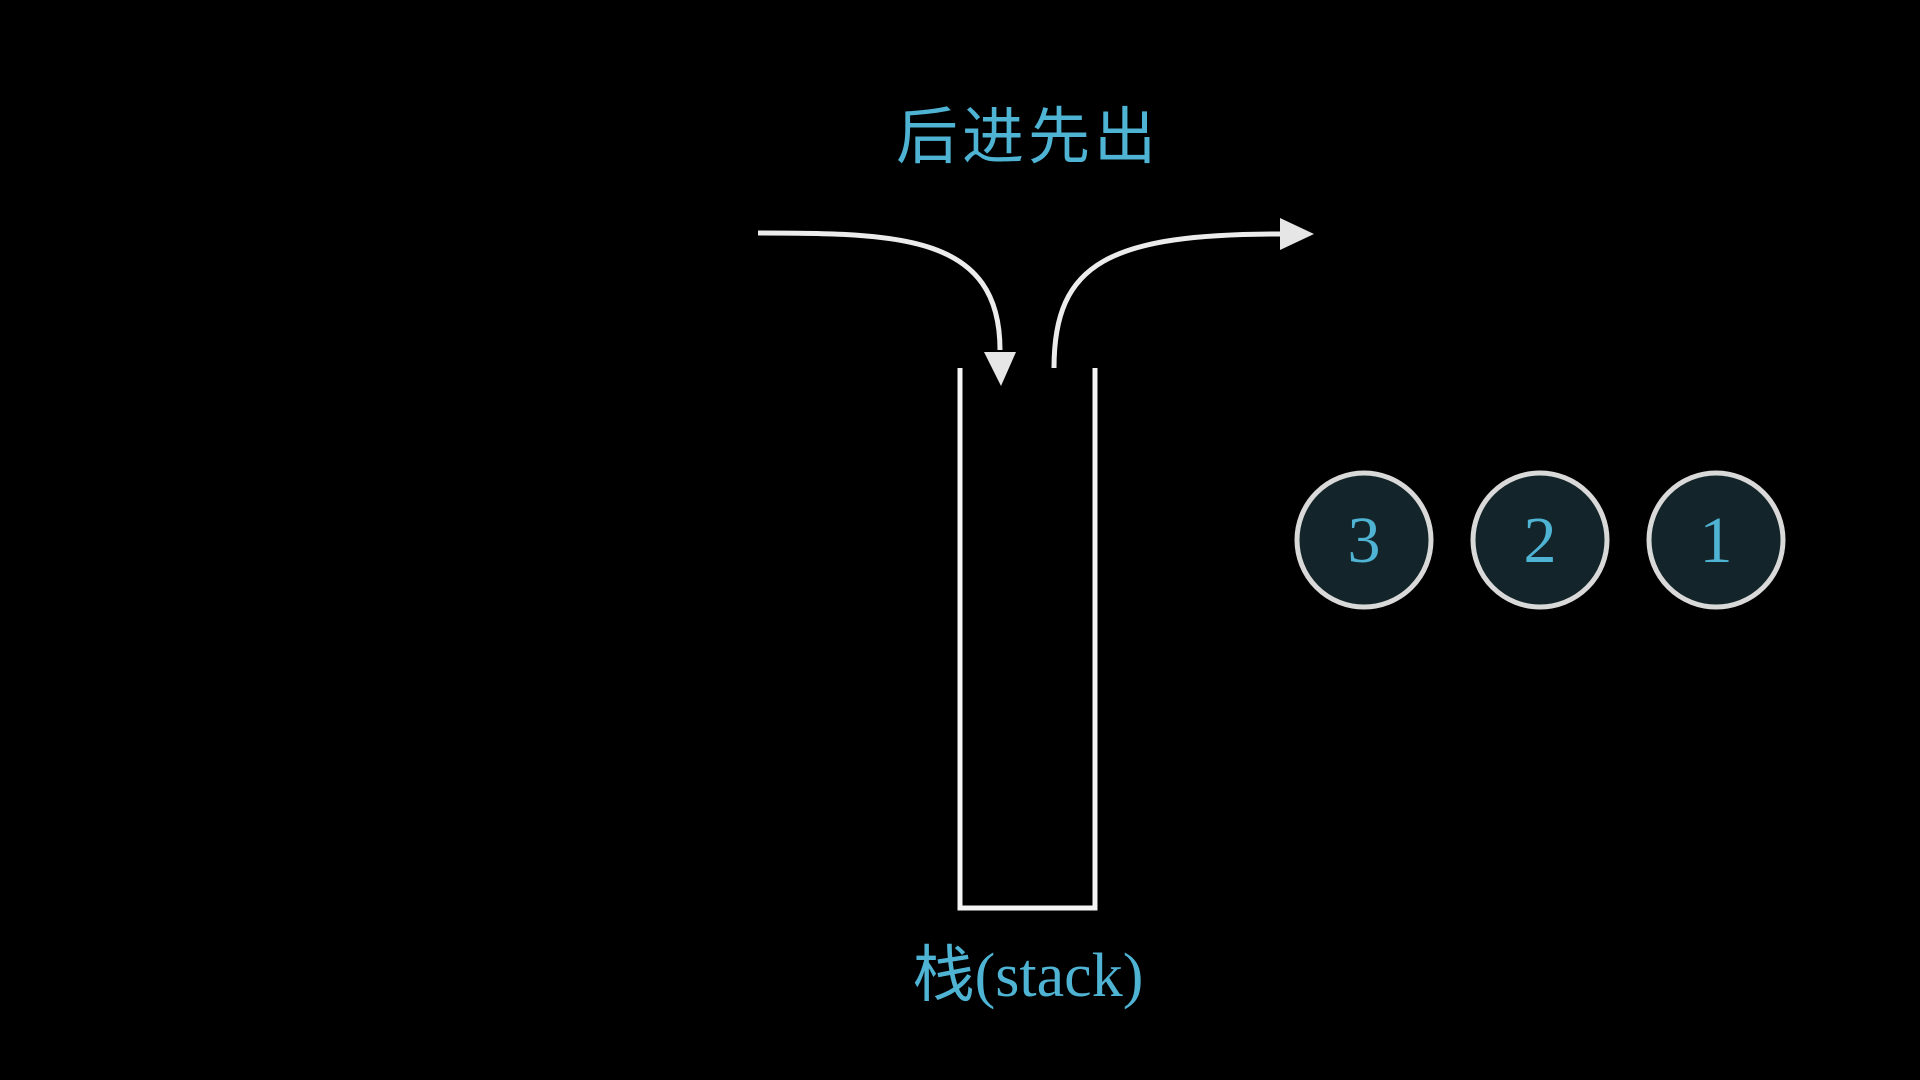 The height and width of the screenshot is (1080, 1920). Describe the element at coordinates (1028, 976) in the screenshot. I see `stack-caption: 栈(stack)` at that location.